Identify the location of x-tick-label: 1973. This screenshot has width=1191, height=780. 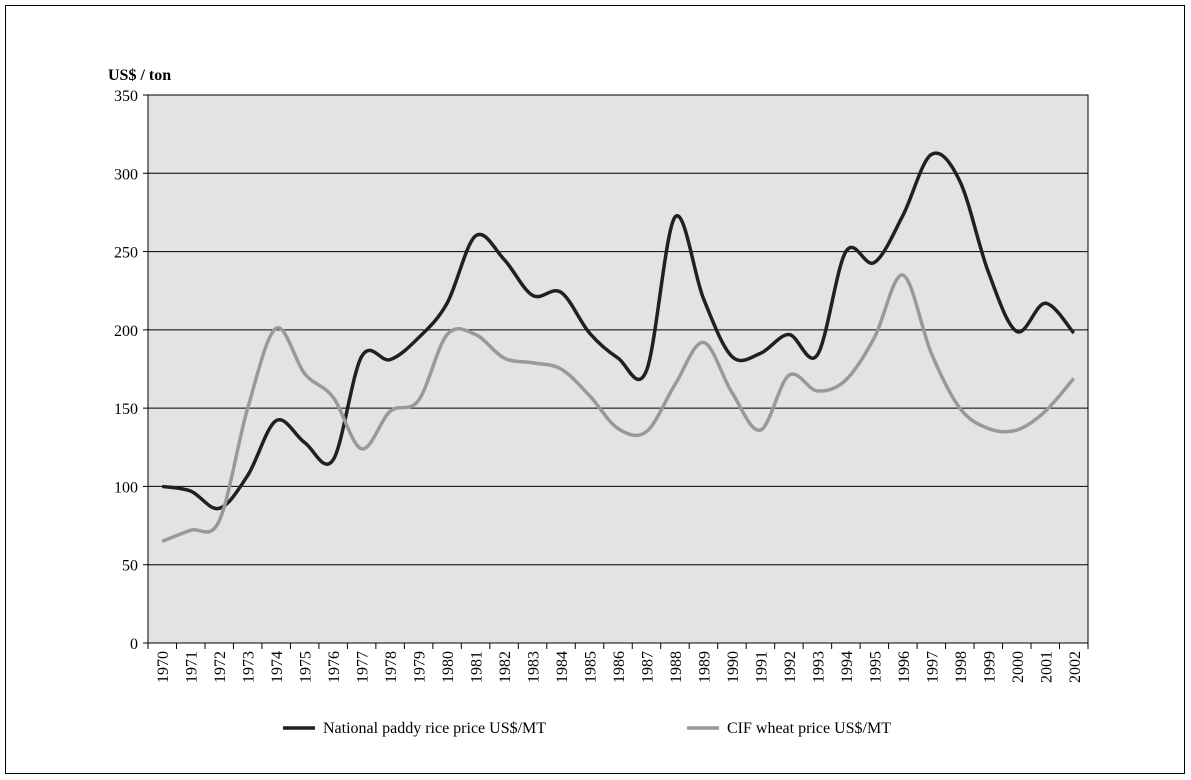
(249, 667).